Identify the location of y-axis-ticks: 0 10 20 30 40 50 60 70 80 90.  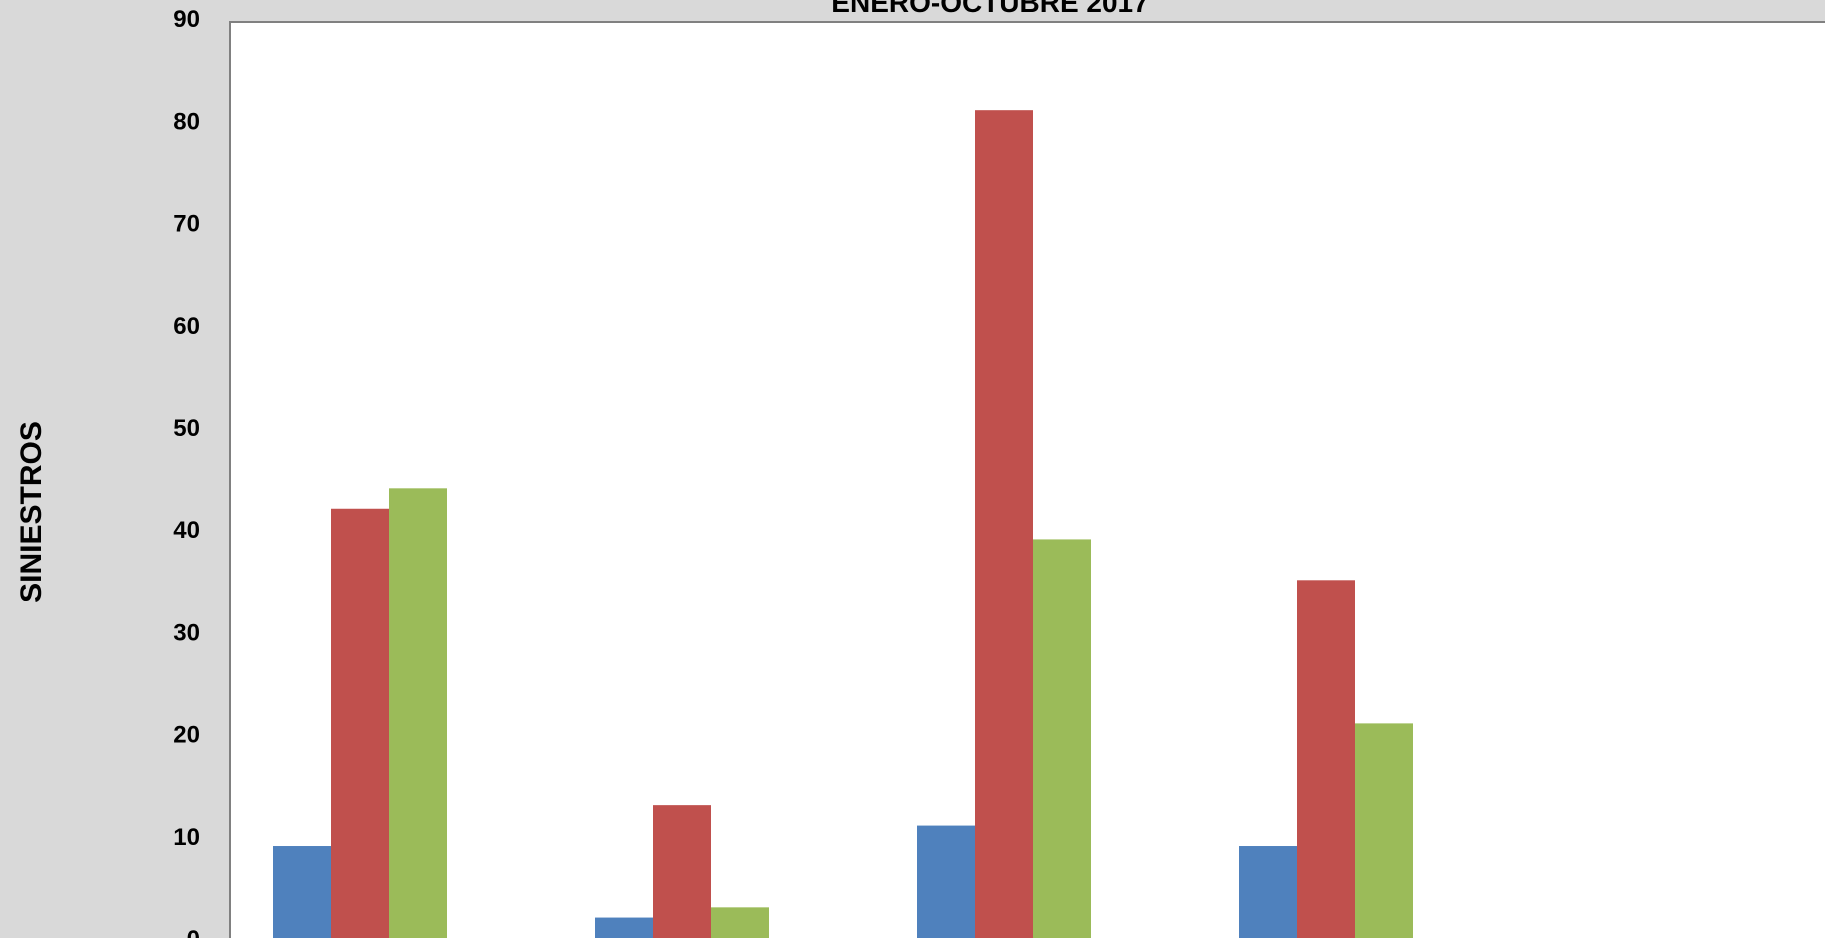
(186, 472).